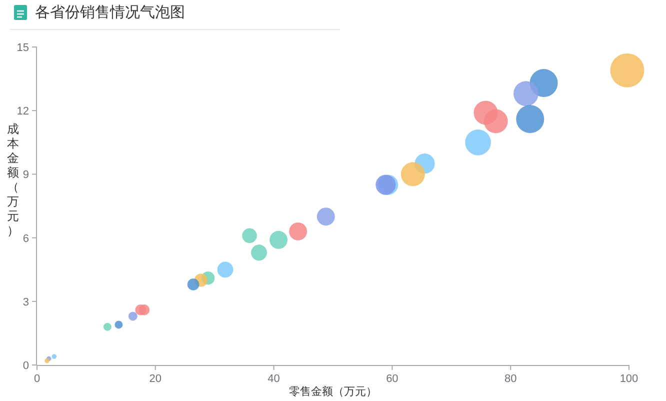 This screenshot has height=401, width=666. I want to click on y-tick-label: 6, so click(25, 238).